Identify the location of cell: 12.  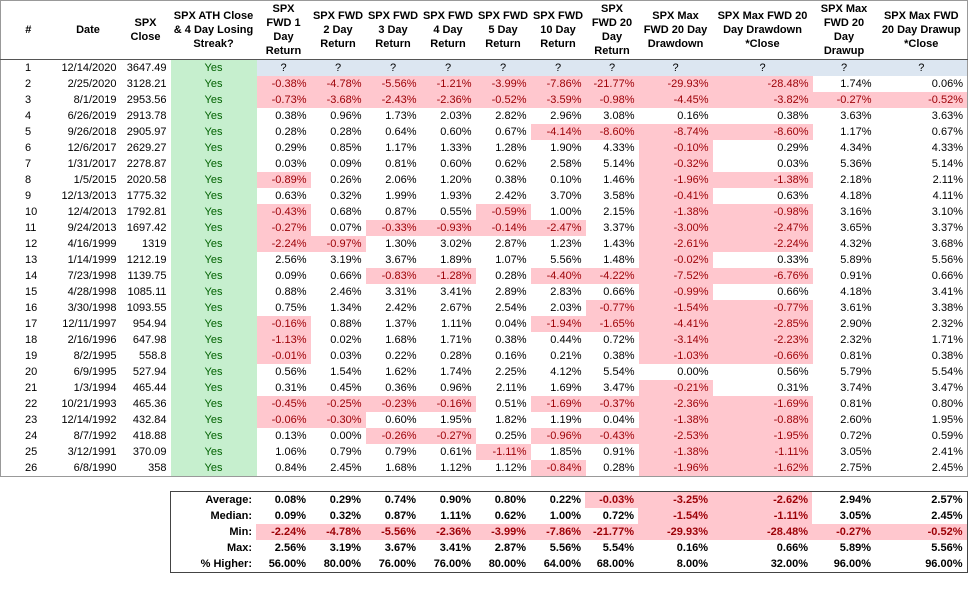
(31, 244).